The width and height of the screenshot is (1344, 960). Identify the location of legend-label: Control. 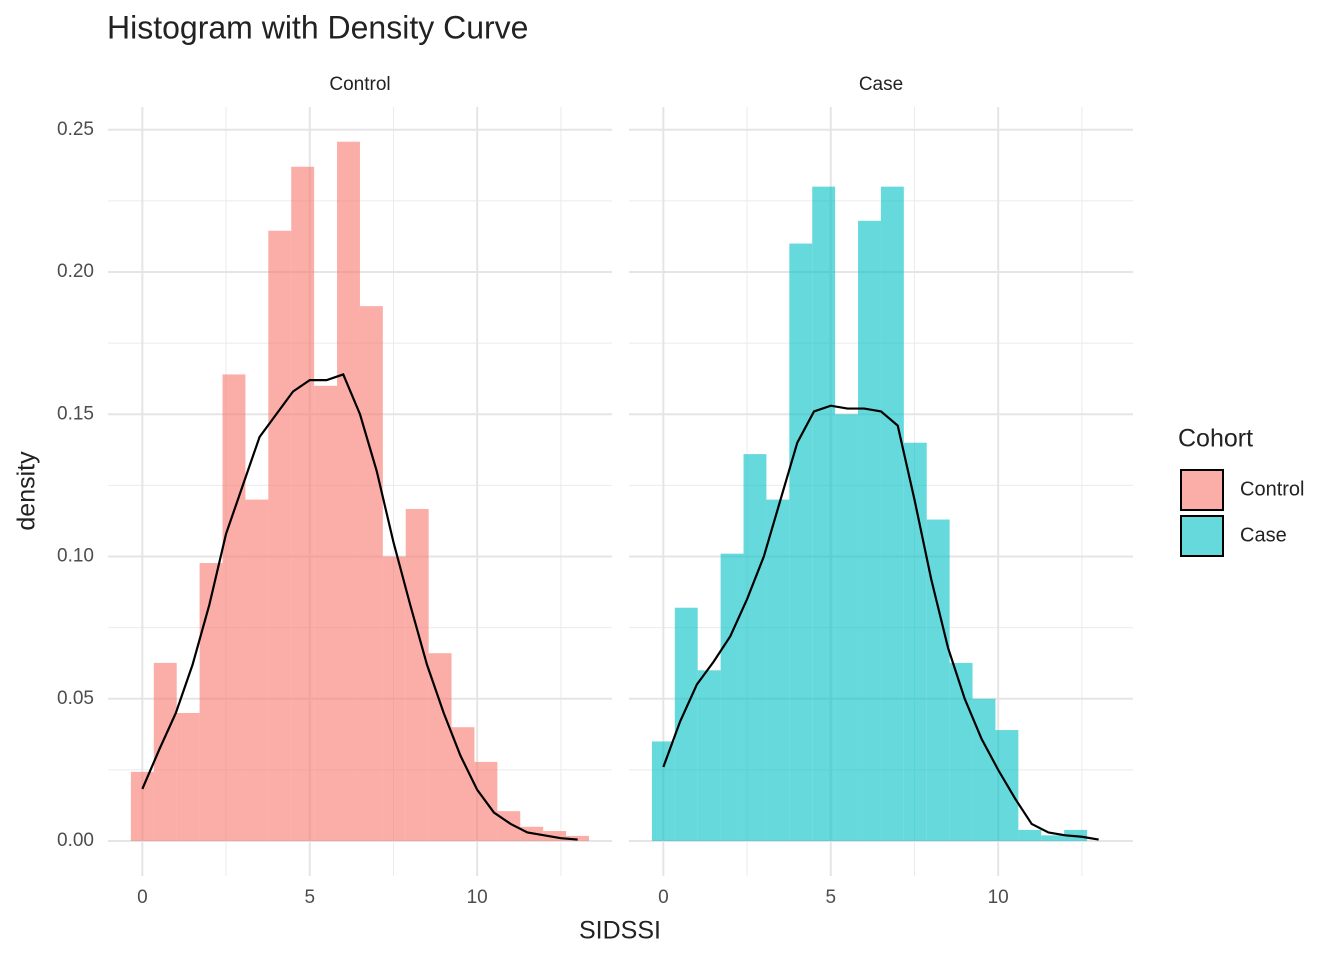
(1272, 489).